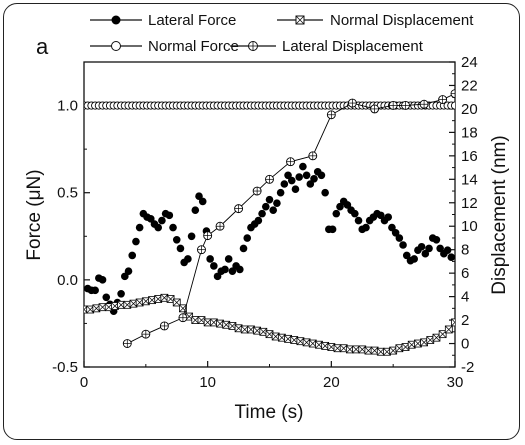 This screenshot has height=445, width=525. What do you see at coordinates (34, 214) in the screenshot?
I see `y-axis-label-left: Force (μN)` at bounding box center [34, 214].